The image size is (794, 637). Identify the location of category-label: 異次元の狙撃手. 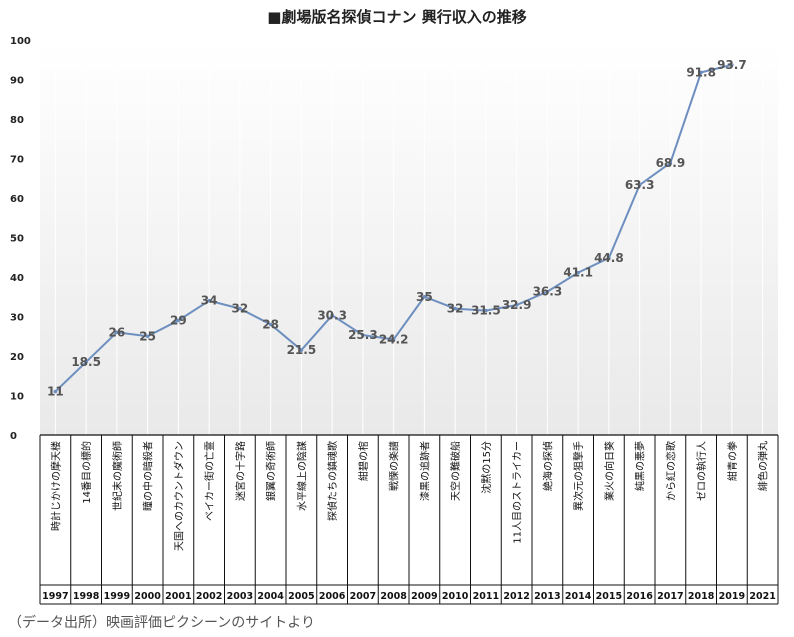
(578, 476).